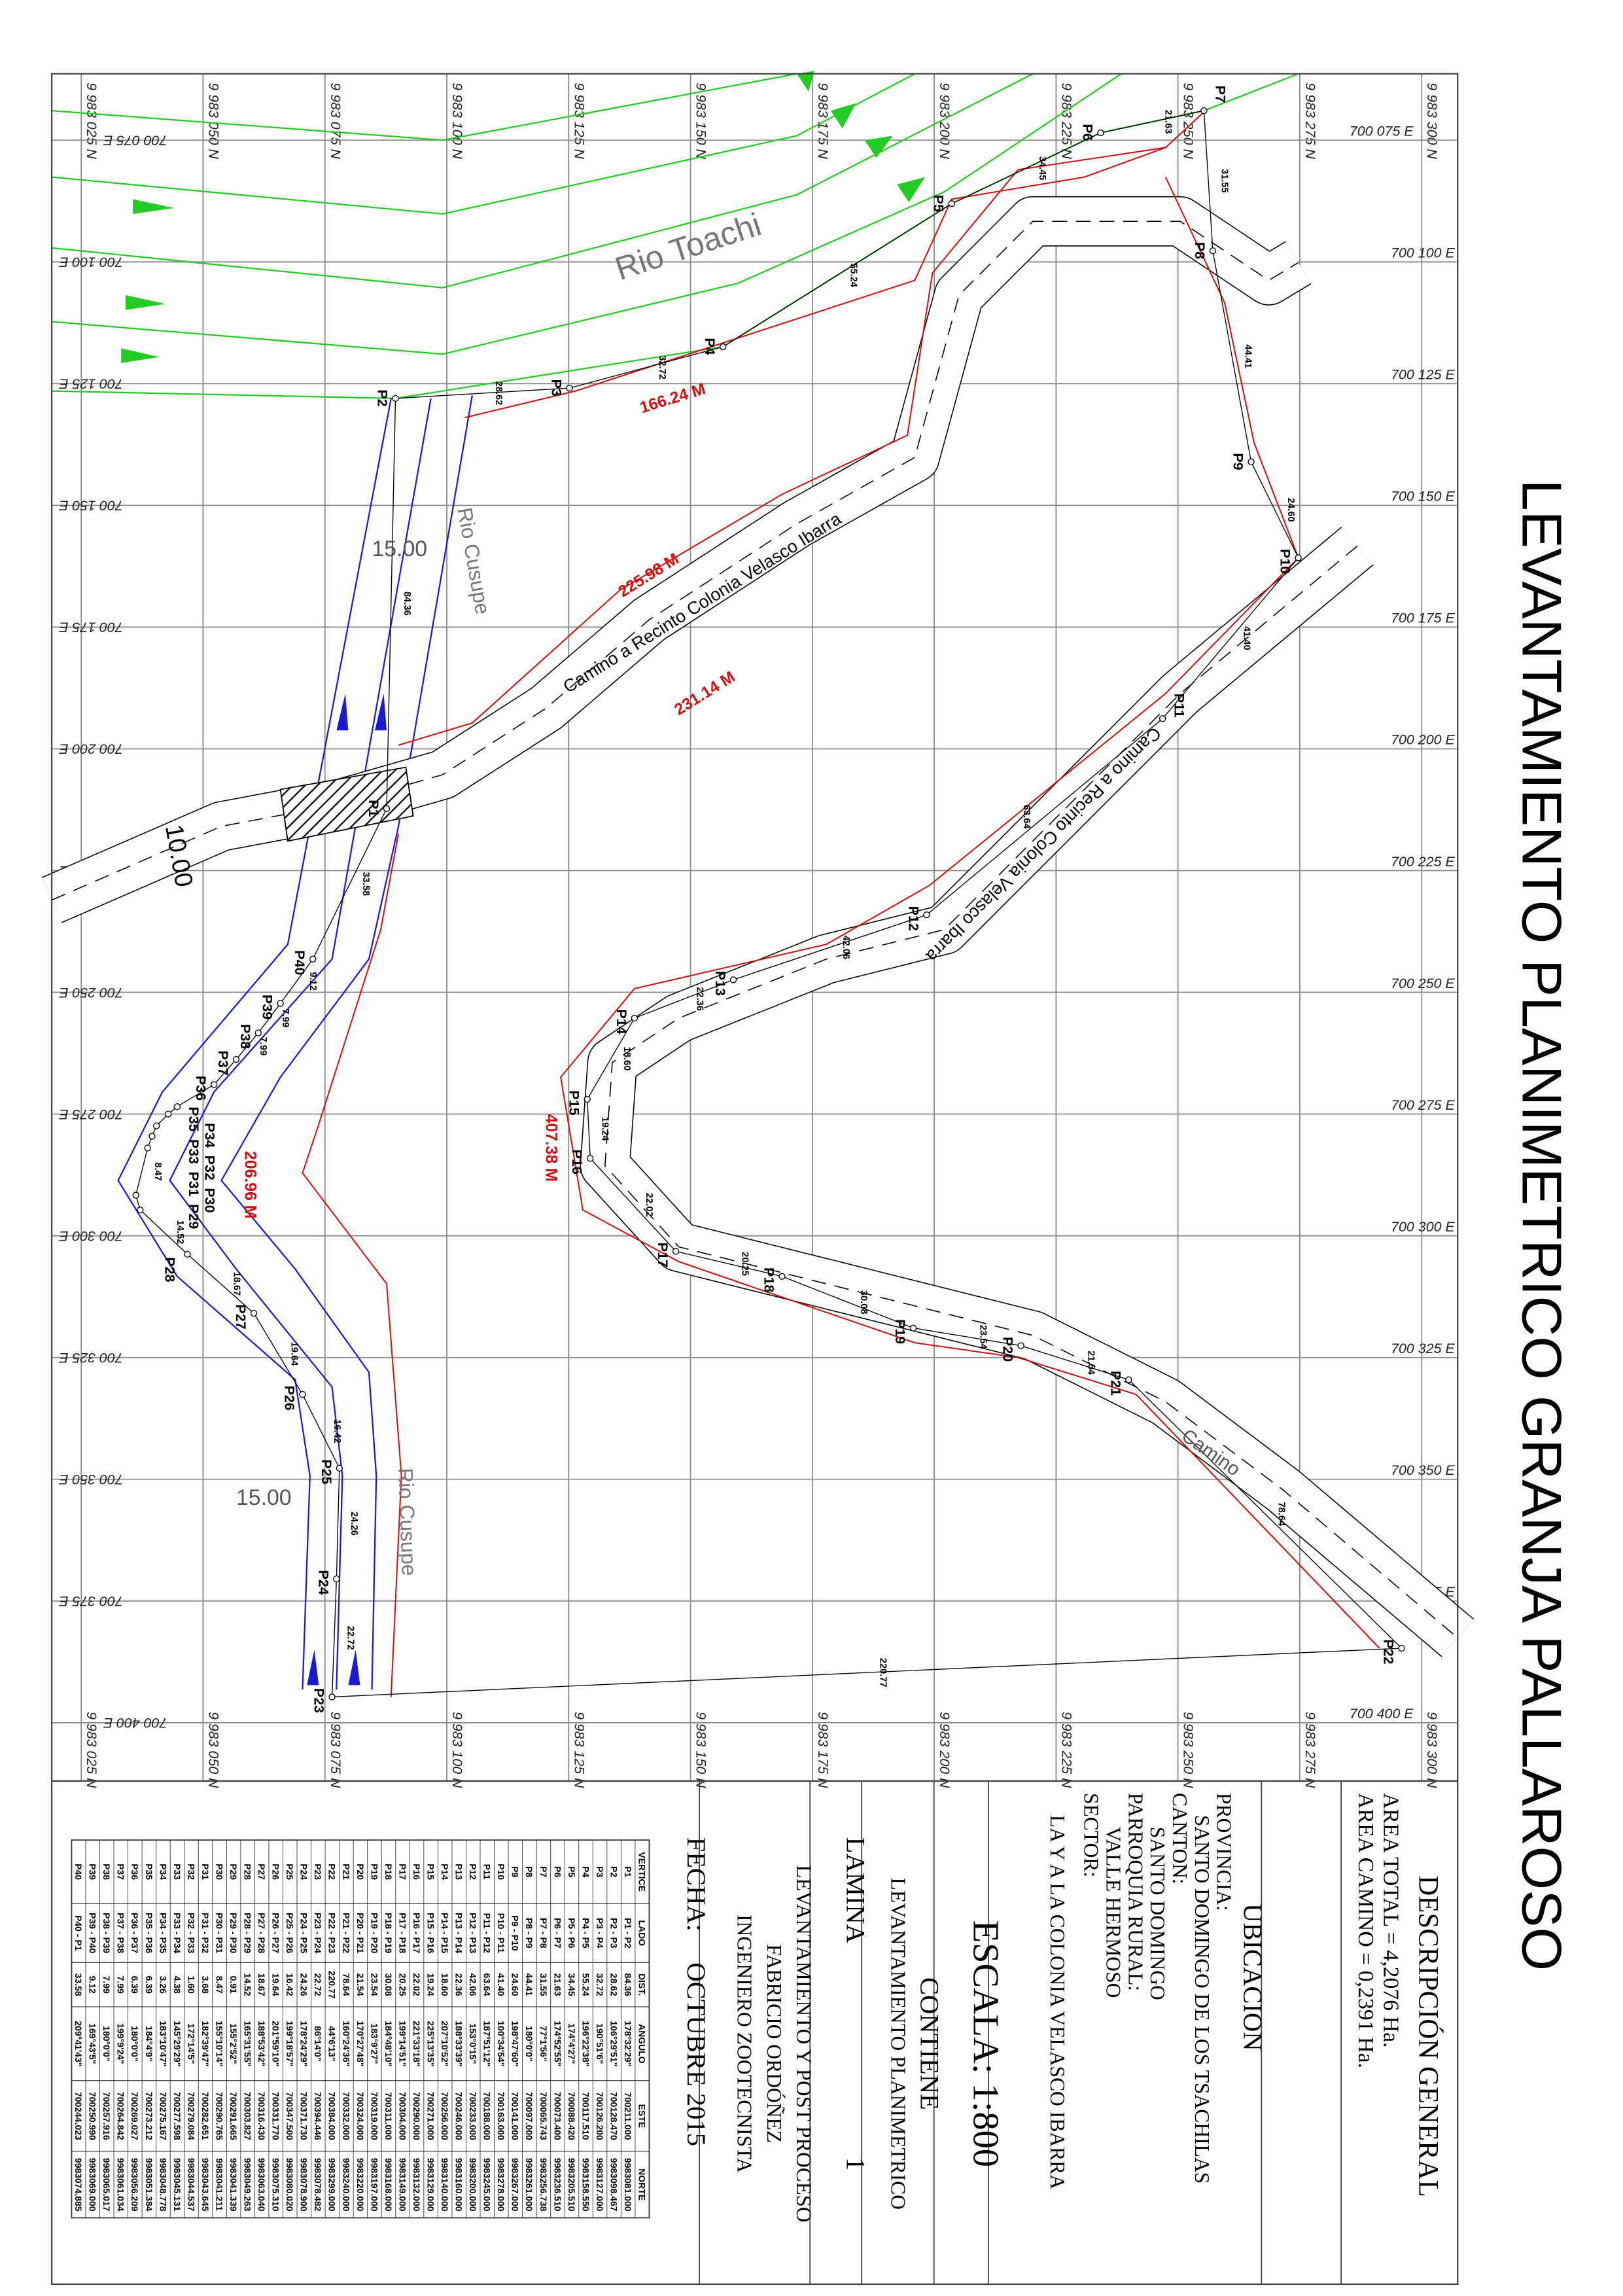 Image resolution: width=1623 pixels, height=2296 pixels. I want to click on table-cell: 9983078.900, so click(304, 2185).